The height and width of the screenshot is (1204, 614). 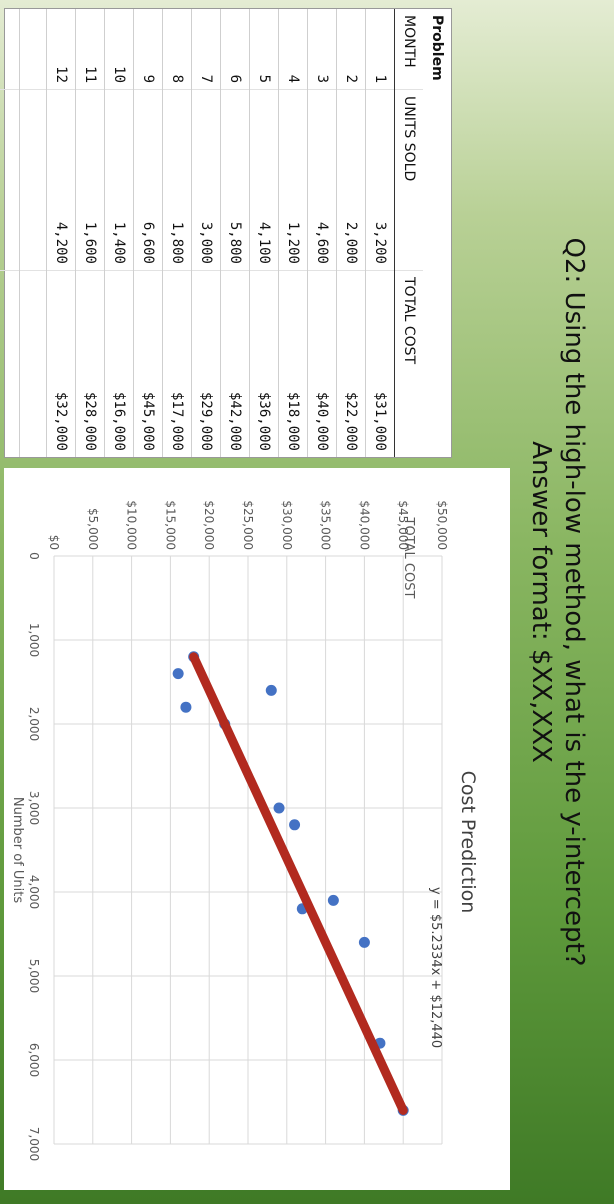 I want to click on table-row: 10 1,400 $16,000, so click(x=119, y=233).